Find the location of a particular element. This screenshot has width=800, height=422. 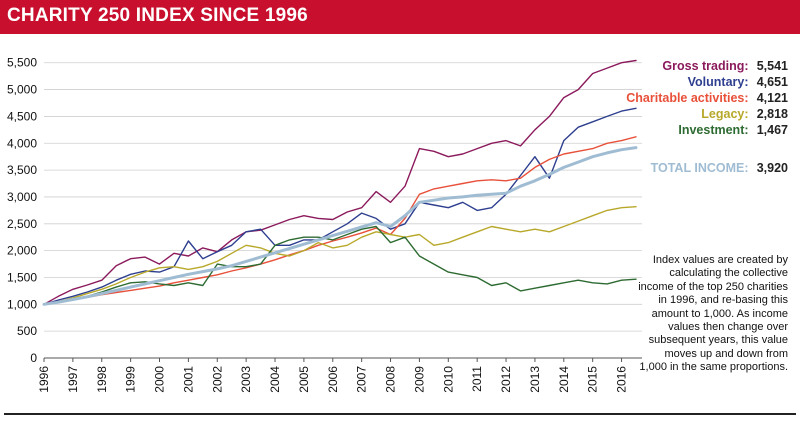

legend-item-total-income: TOTAL INCOME: 3,920 is located at coordinates (707, 168).